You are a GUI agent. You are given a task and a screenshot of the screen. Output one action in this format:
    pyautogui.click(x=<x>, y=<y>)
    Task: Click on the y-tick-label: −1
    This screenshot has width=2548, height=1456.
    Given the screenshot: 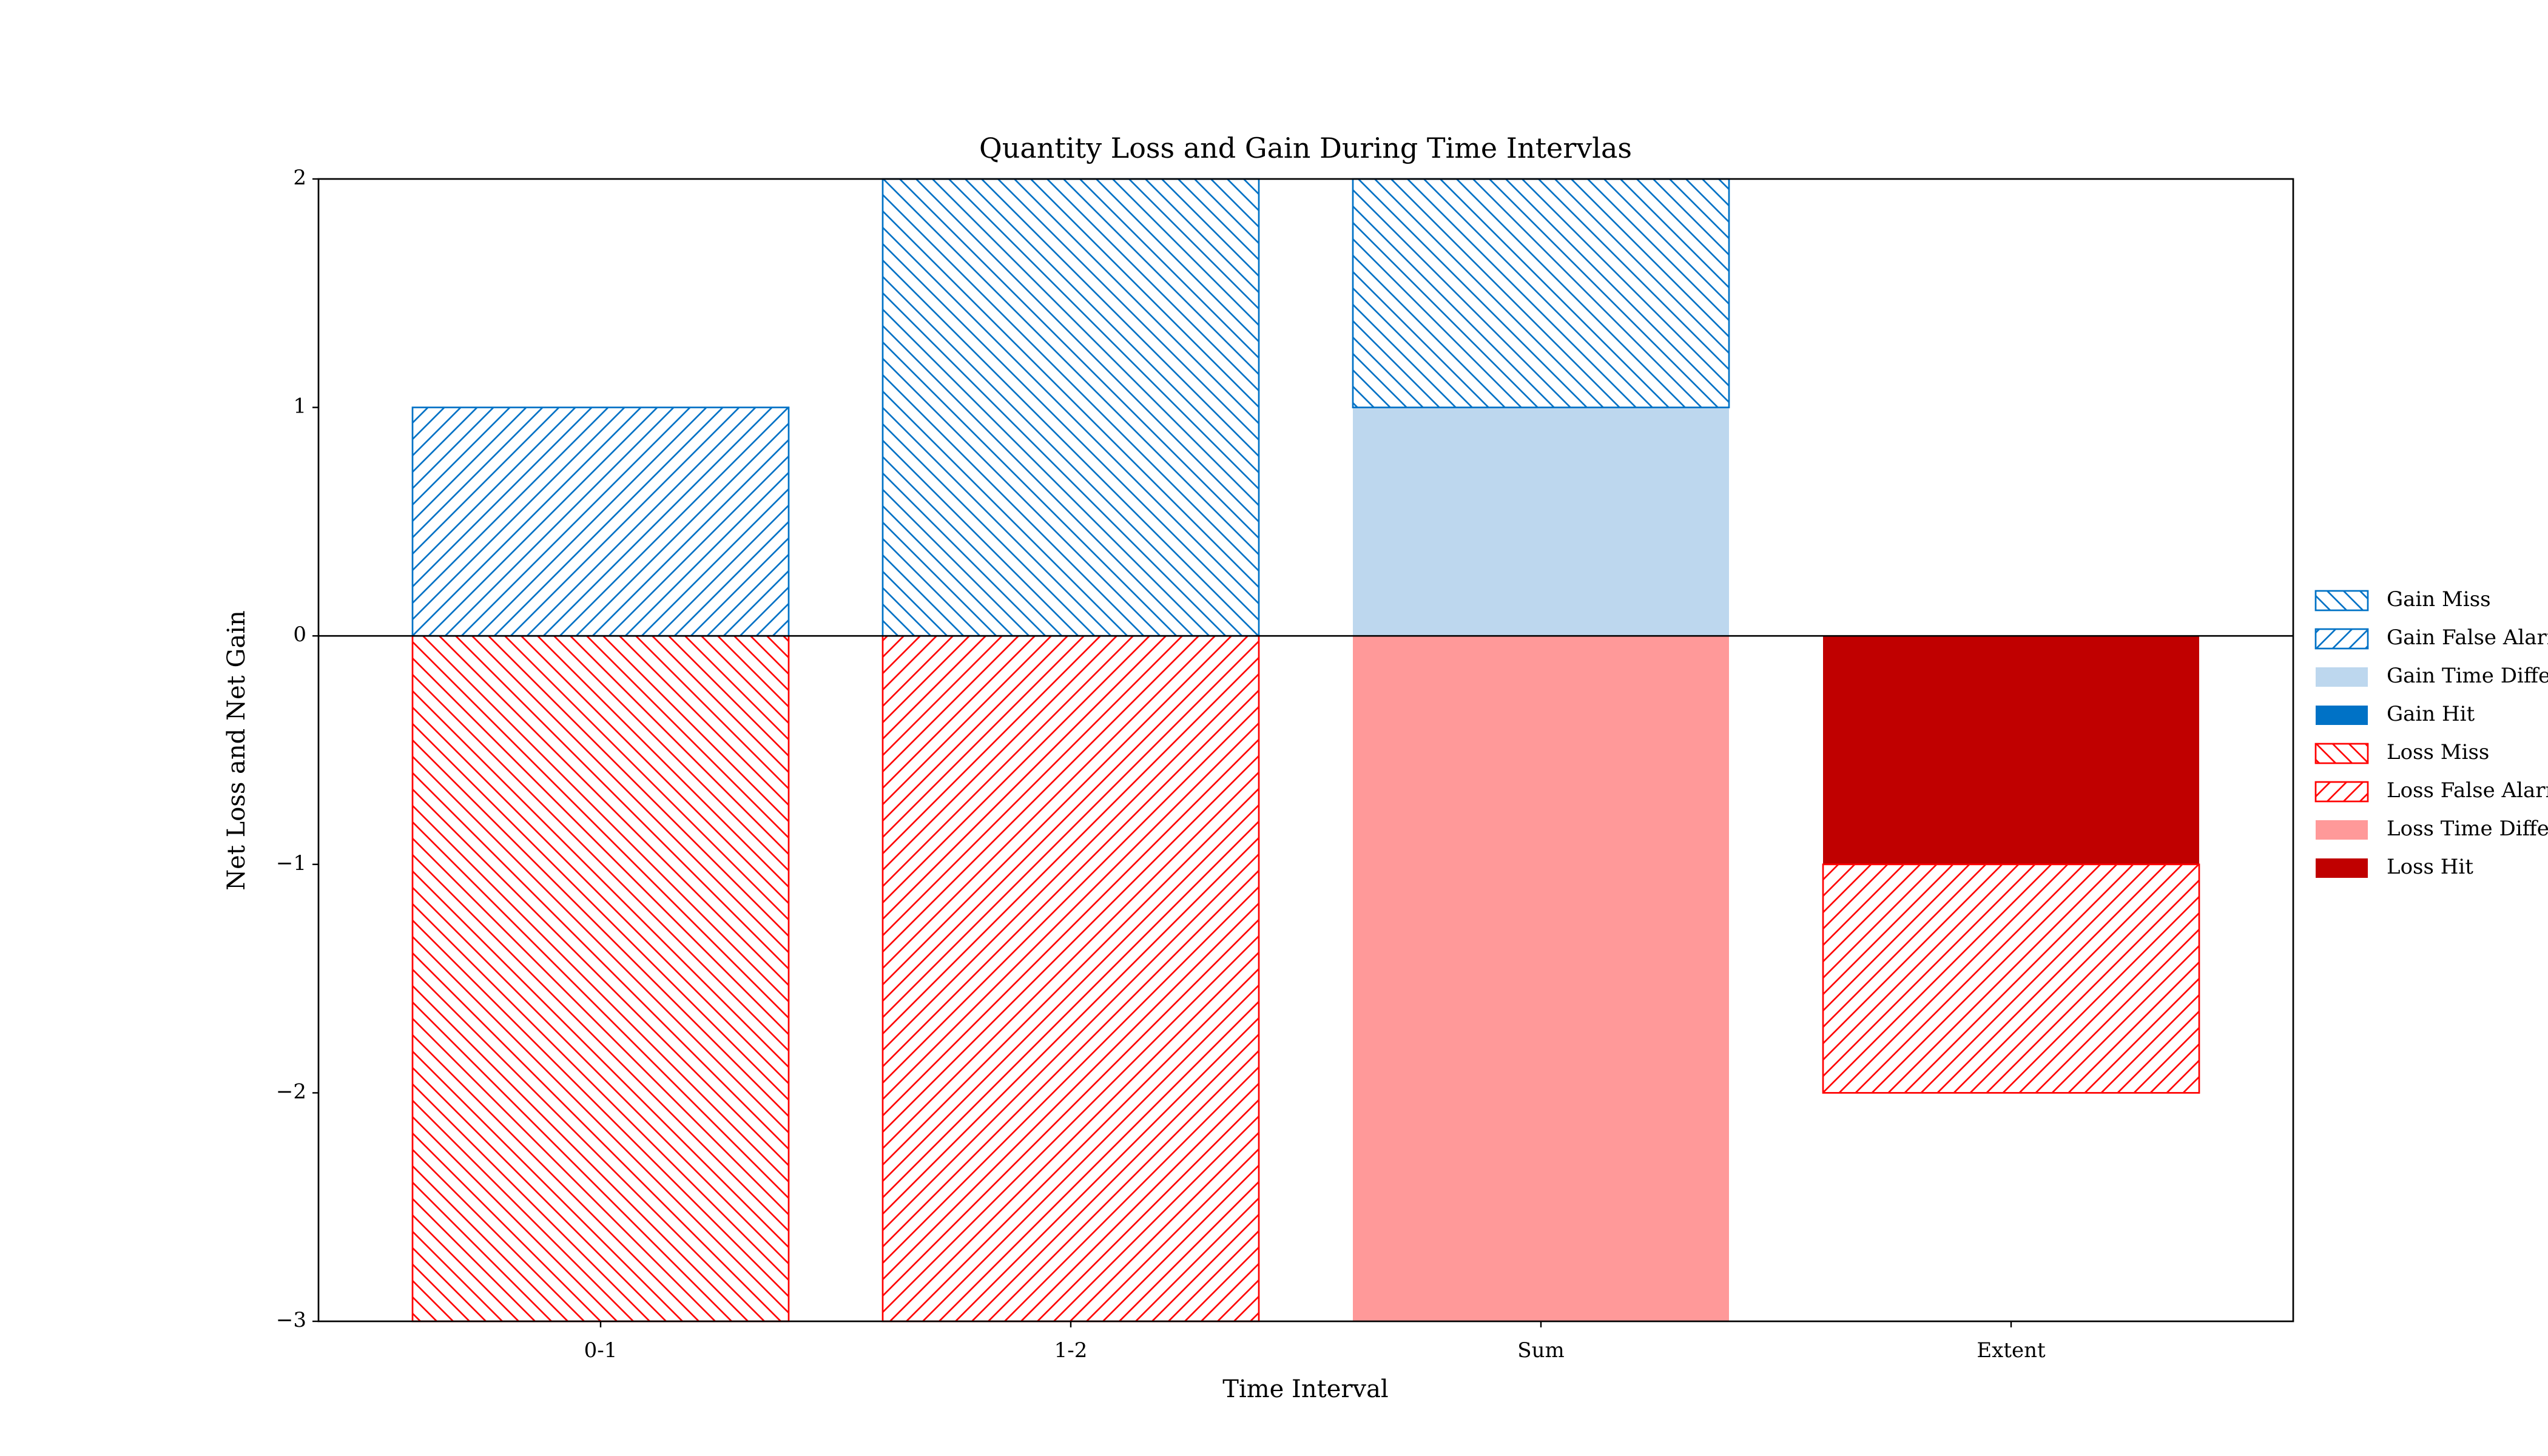 What is the action you would take?
    pyautogui.click(x=291, y=863)
    